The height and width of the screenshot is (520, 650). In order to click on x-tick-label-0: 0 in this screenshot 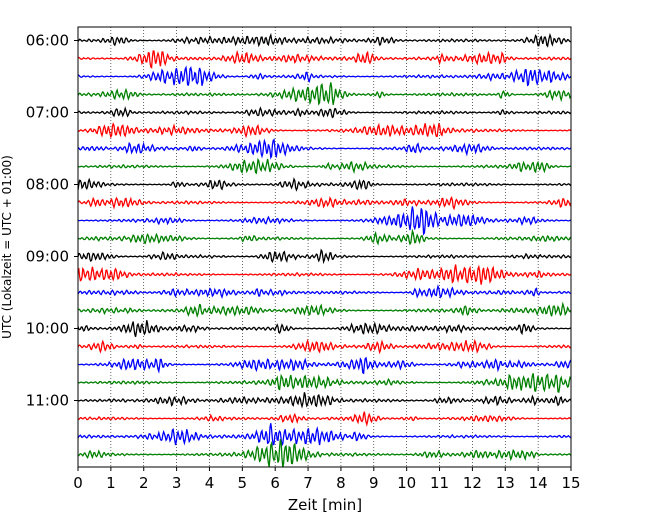, I will do `click(78, 483)`.